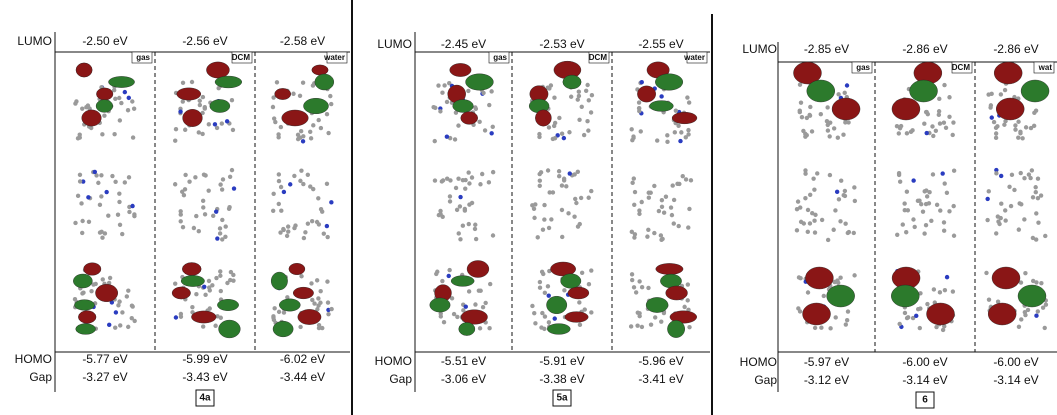 This screenshot has height=415, width=1057. I want to click on homo-energy: -5.99 eV, so click(204, 359).